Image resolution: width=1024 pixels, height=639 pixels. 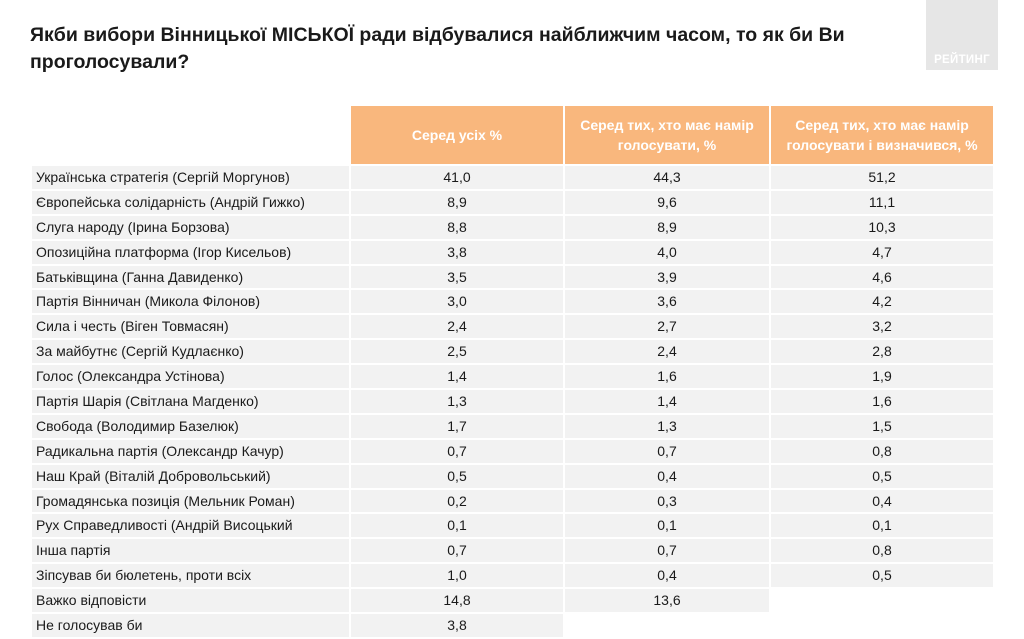 What do you see at coordinates (457, 177) in the screenshot?
I see `value-all-cell: 41,0` at bounding box center [457, 177].